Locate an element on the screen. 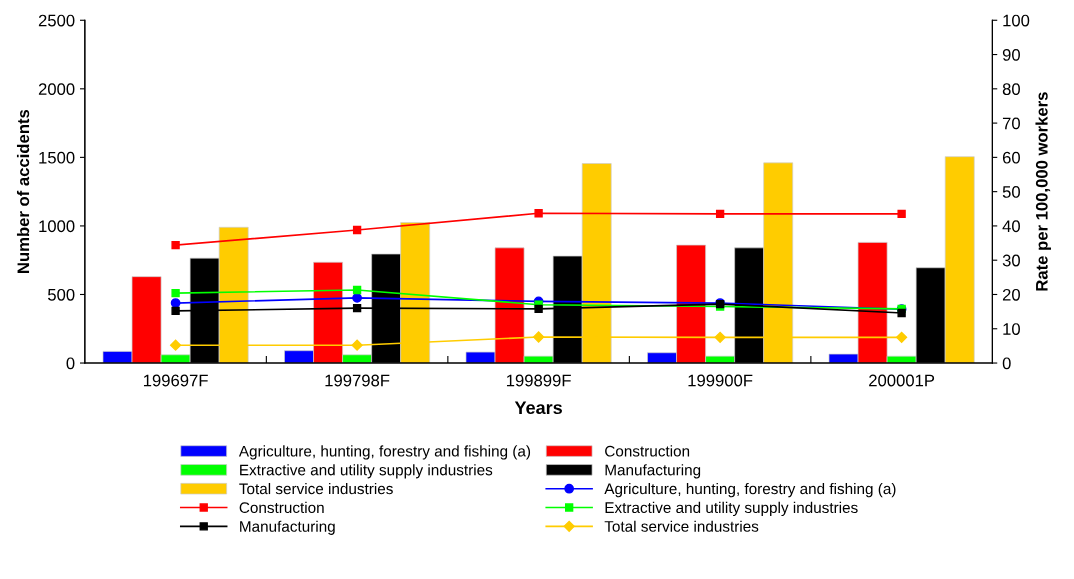 The height and width of the screenshot is (579, 1074). y-tick-label: 500 is located at coordinates (61, 294).